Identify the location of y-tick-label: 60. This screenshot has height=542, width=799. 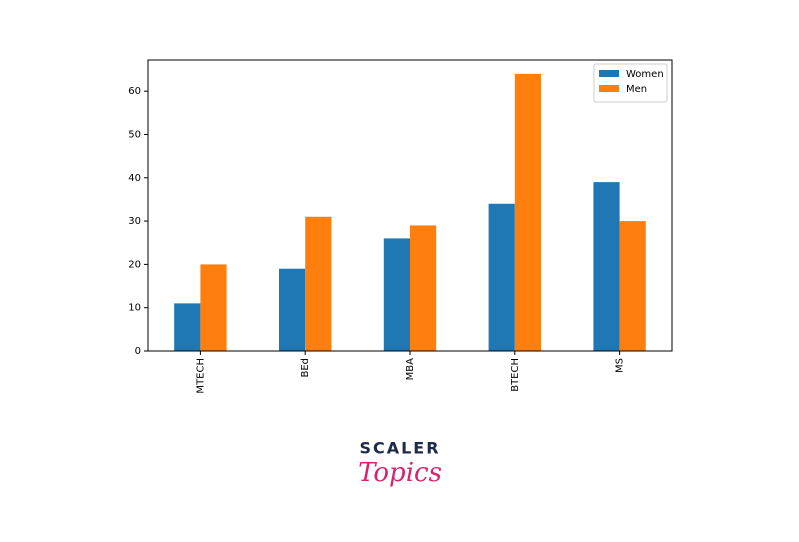
(134, 91).